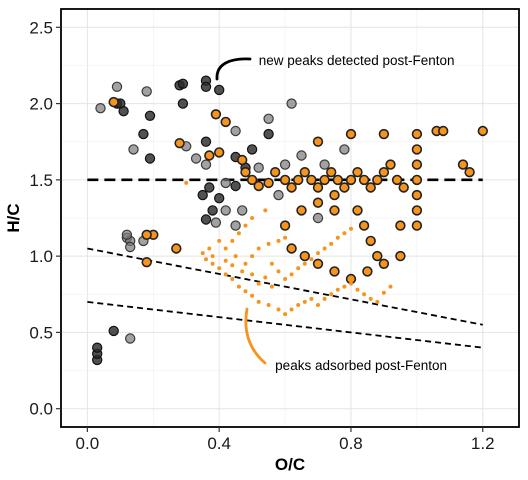 The width and height of the screenshot is (528, 480). I want to click on x-tick-label: 0.4, so click(219, 443).